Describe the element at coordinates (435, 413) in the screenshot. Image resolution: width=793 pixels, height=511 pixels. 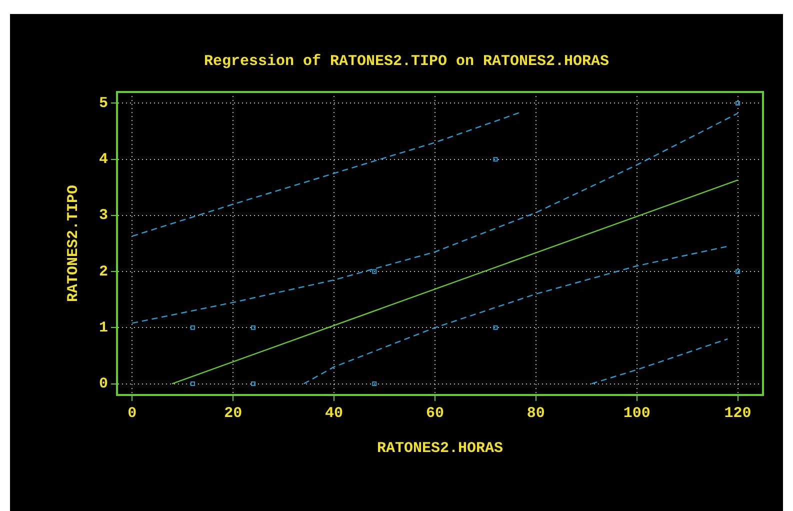
I see `x-tick-label: 60` at that location.